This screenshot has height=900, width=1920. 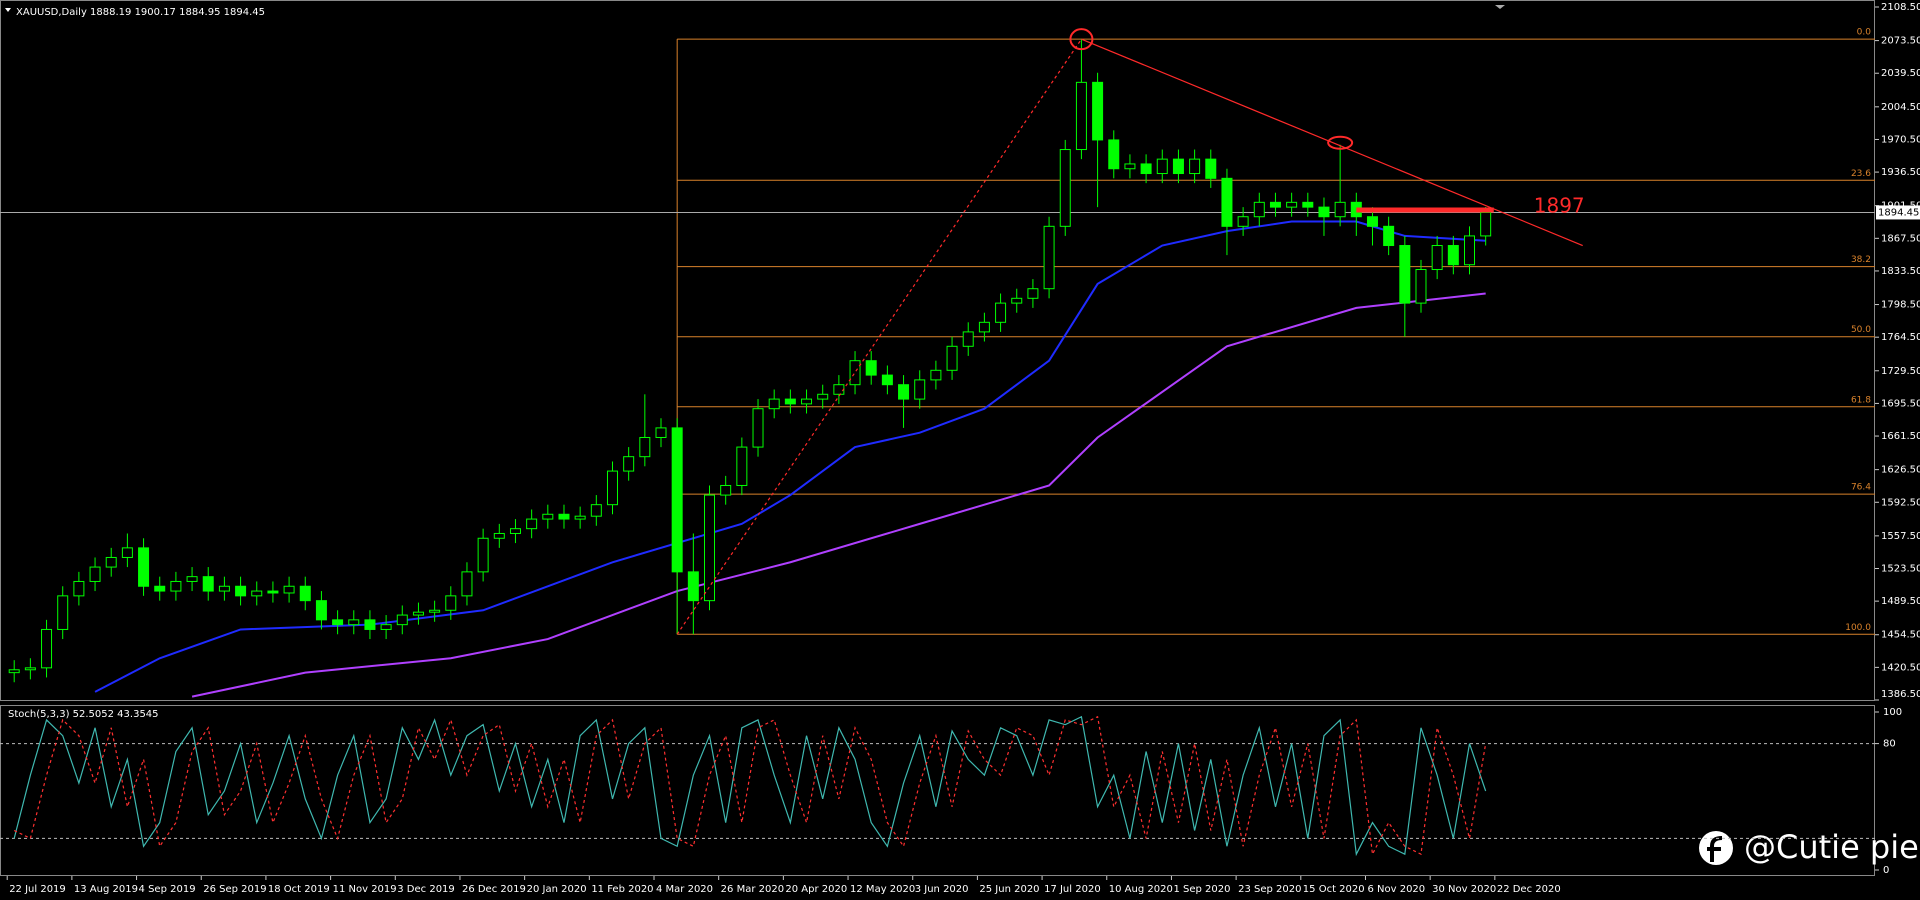 I want to click on resistance-label: 1897, so click(x=1559, y=206).